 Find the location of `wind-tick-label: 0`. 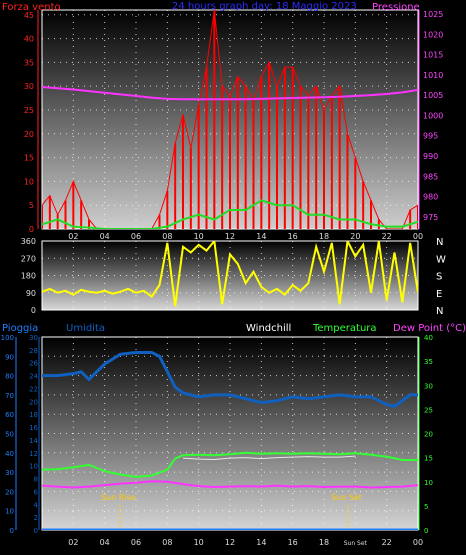

wind-tick-label: 0 is located at coordinates (31, 229).